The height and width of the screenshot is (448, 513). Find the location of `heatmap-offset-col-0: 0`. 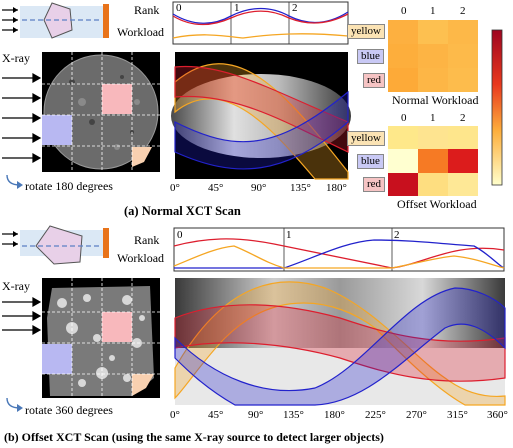

heatmap-offset-col-0: 0 is located at coordinates (404, 118).